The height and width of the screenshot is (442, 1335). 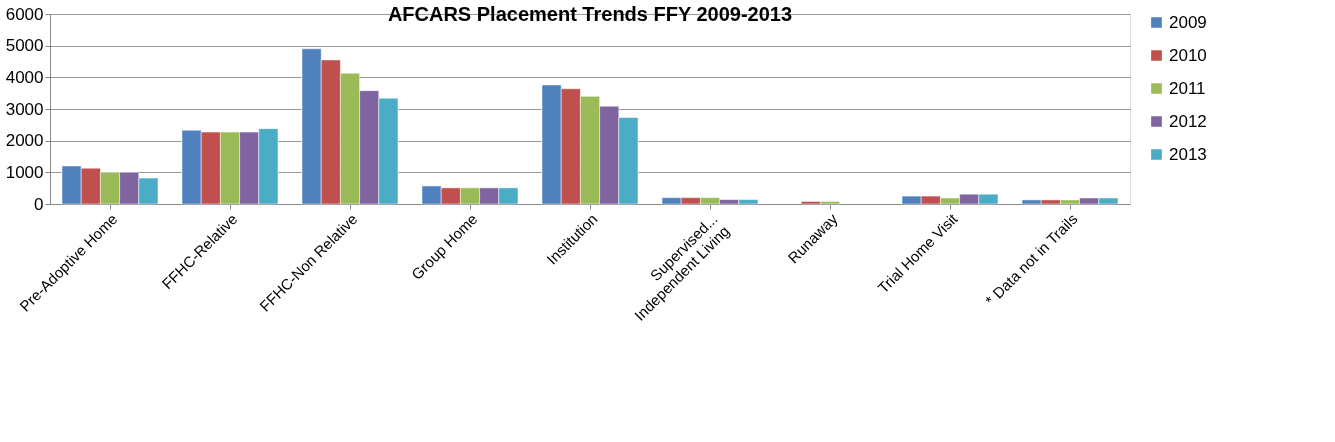 I want to click on legend-label: 2011, so click(x=1187, y=88).